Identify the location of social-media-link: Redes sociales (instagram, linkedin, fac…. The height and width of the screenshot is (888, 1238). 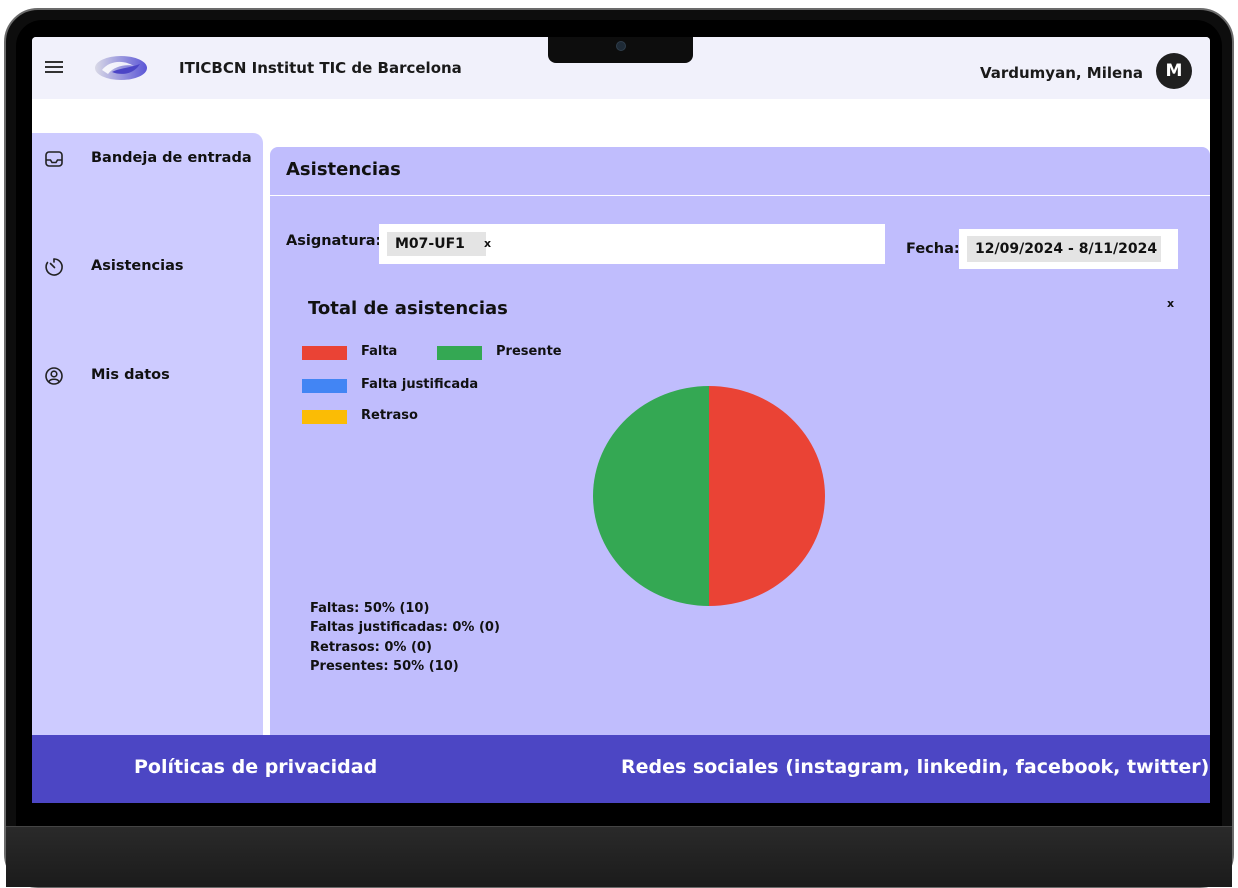
(915, 767).